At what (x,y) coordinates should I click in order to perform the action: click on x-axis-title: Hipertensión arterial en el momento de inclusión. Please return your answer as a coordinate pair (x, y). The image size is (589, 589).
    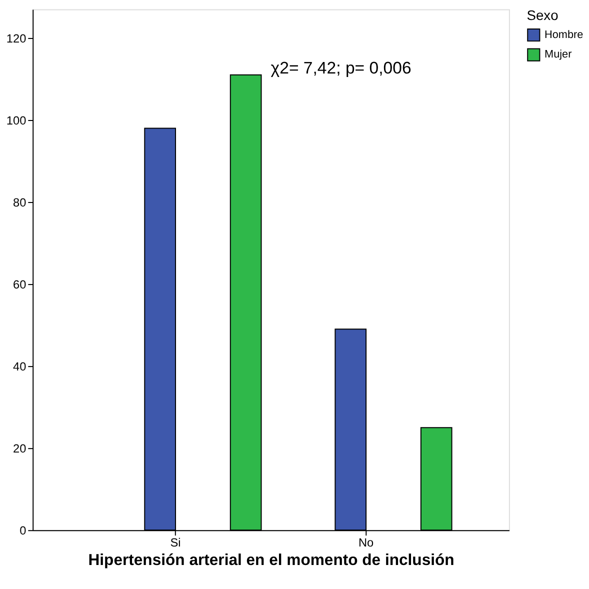
    Looking at the image, I should click on (271, 561).